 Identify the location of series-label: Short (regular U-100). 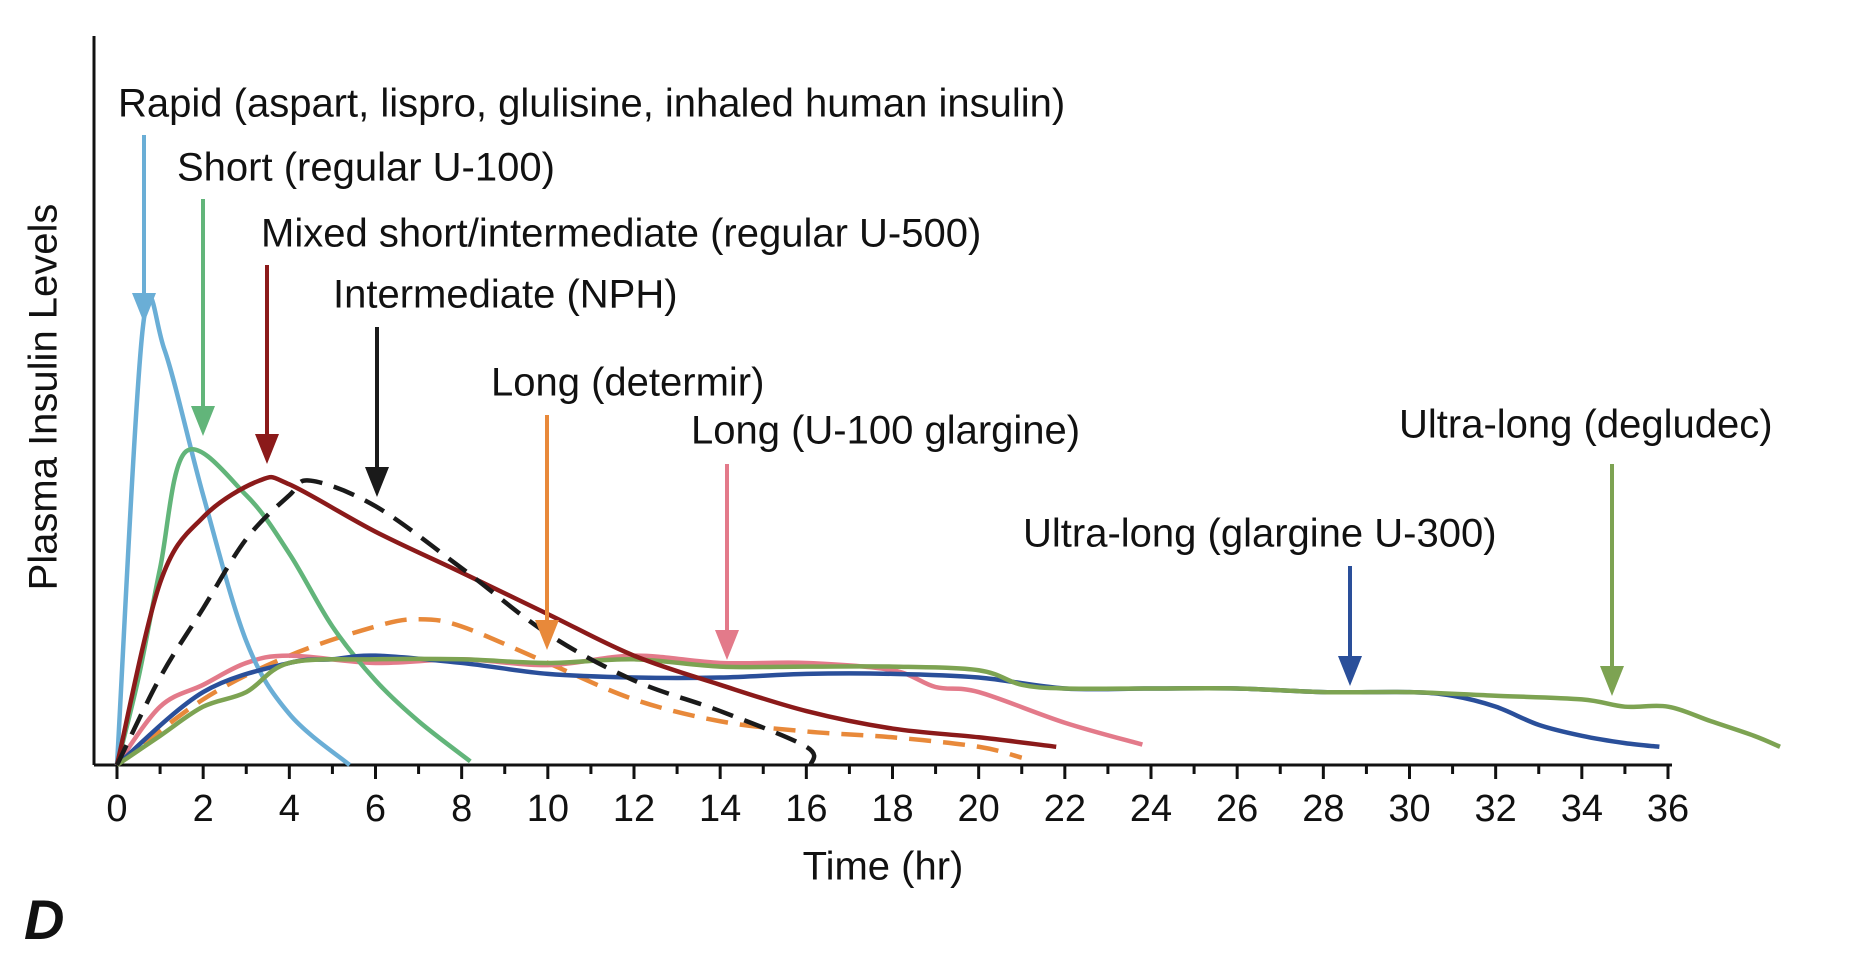
(366, 168).